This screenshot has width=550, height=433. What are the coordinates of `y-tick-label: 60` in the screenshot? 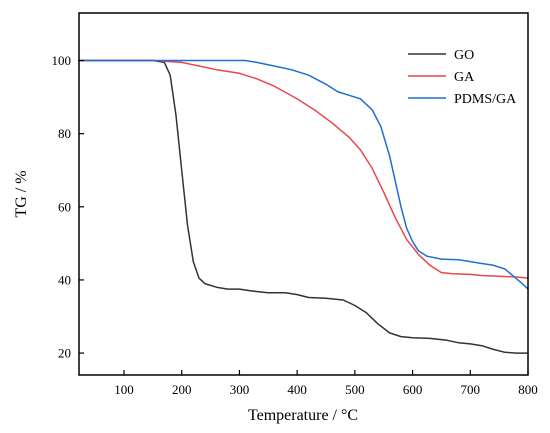 It's located at (64, 206).